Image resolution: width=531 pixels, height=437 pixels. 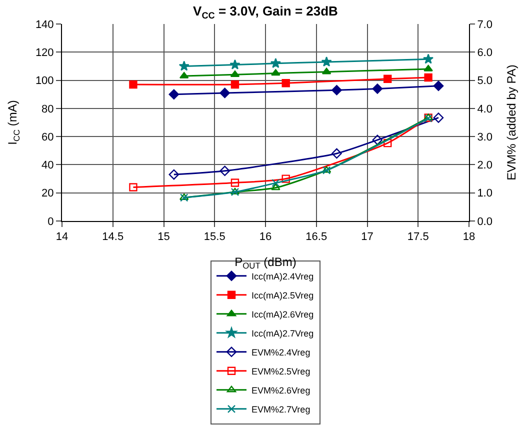 What do you see at coordinates (484, 222) in the screenshot?
I see `y2-tick-label: 0.0` at bounding box center [484, 222].